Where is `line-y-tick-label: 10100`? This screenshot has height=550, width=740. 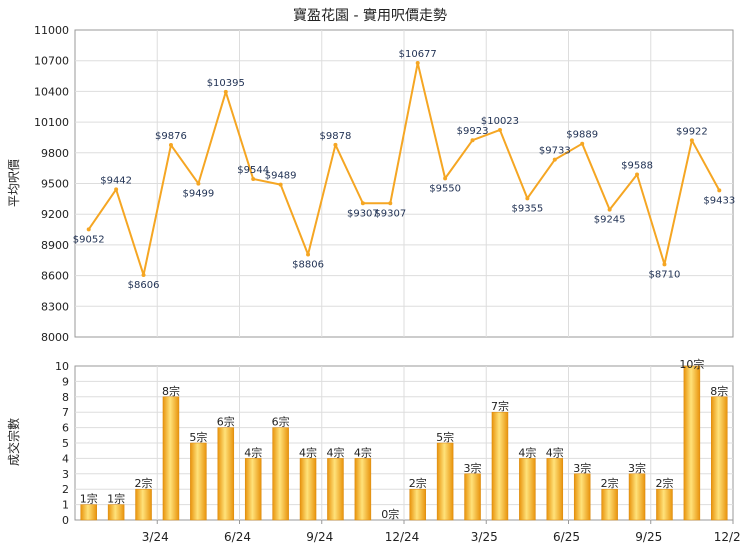
line-y-tick-label: 10100 is located at coordinates (51, 122).